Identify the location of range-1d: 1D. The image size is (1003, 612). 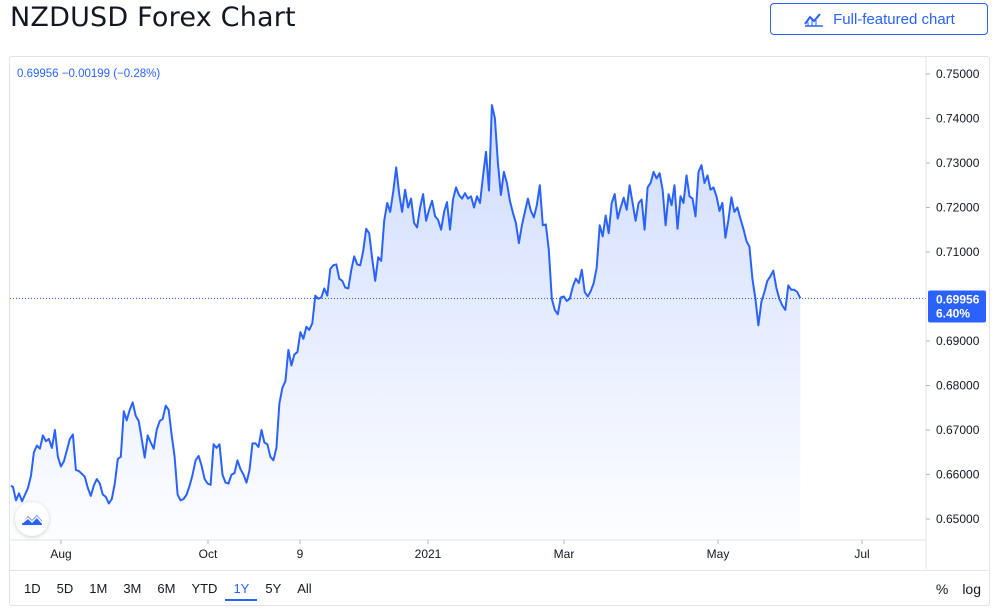
(32, 588).